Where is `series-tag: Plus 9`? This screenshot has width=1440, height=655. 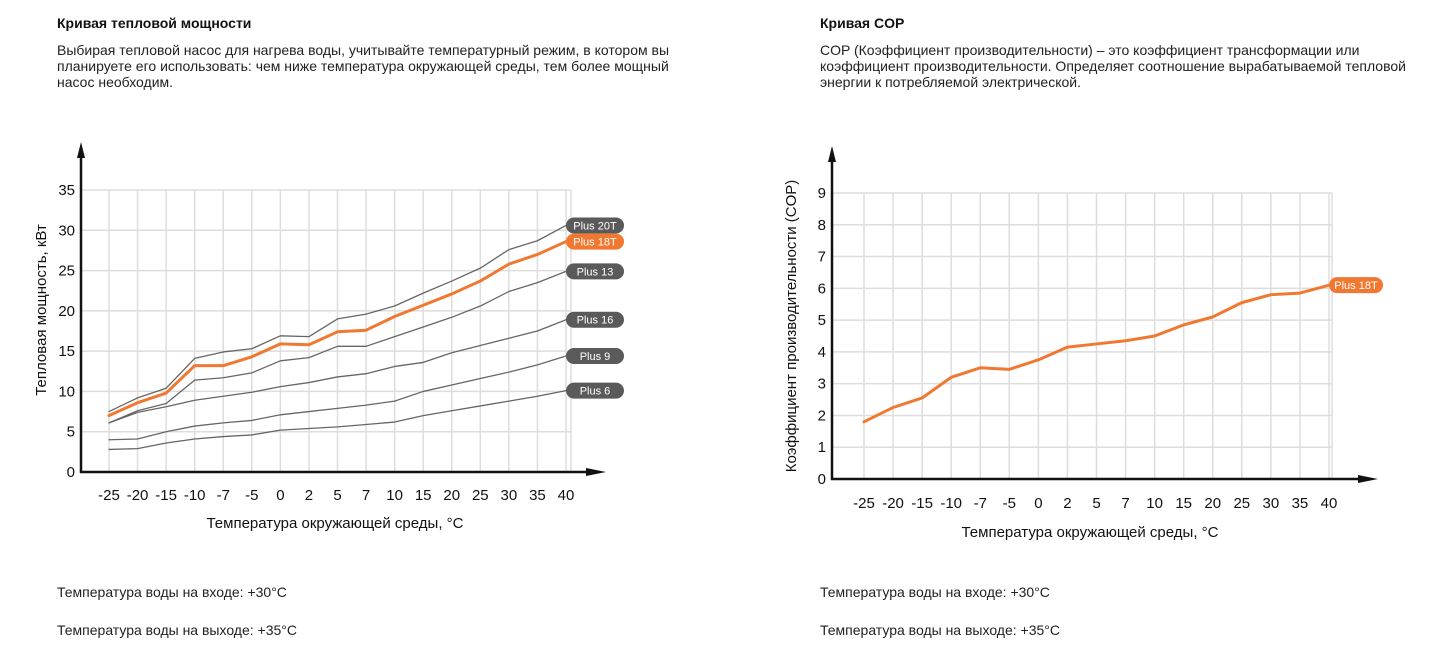 series-tag: Plus 9 is located at coordinates (595, 355).